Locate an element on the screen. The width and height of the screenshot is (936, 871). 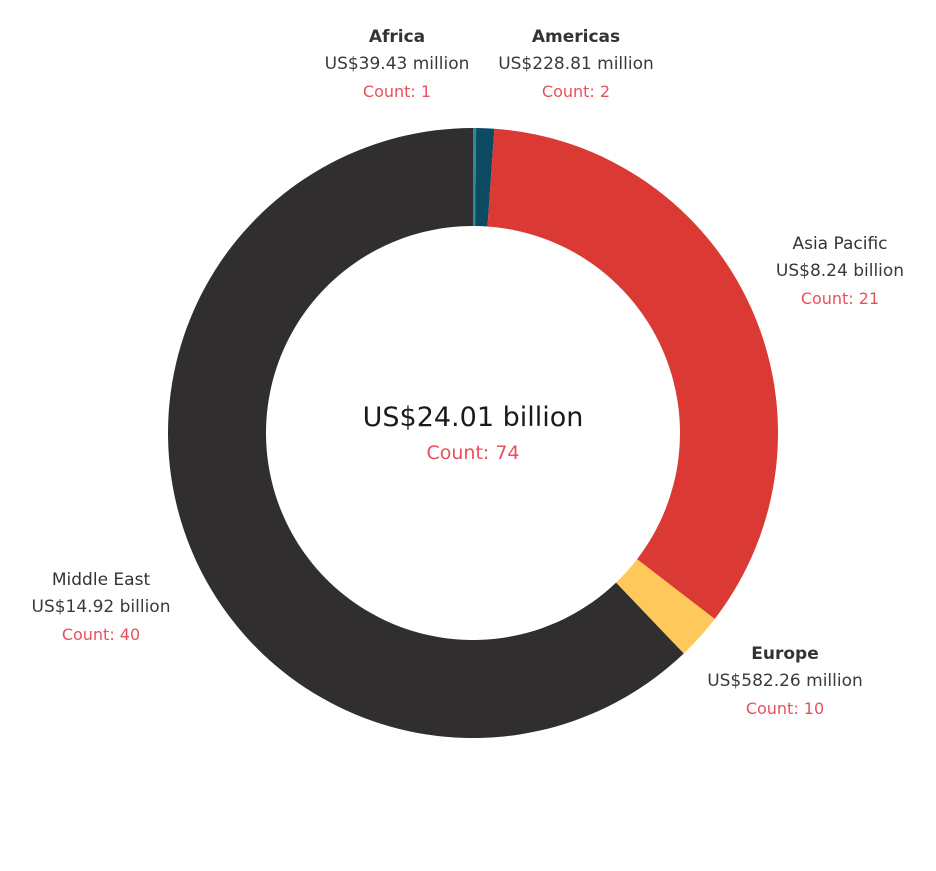
label-africa-count: Count: 1 is located at coordinates (397, 91).